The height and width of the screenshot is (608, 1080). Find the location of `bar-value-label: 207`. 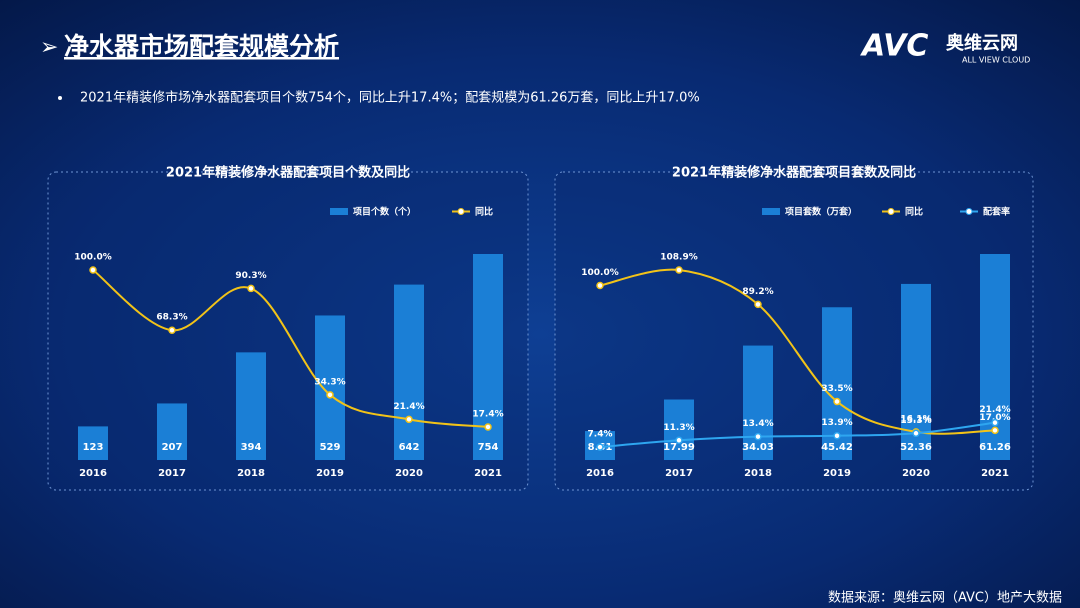

bar-value-label: 207 is located at coordinates (172, 447).